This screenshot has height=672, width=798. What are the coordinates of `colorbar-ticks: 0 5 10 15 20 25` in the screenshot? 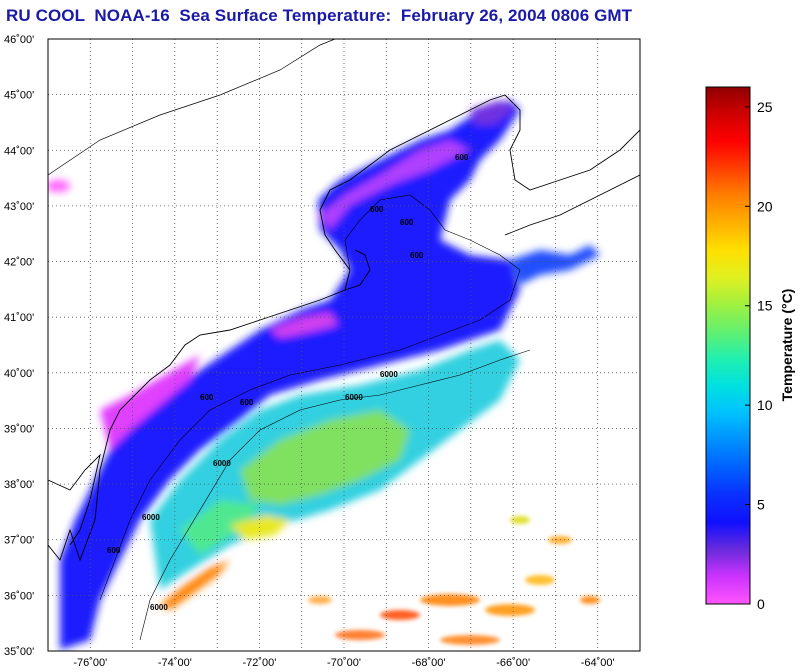 It's located at (759, 355).